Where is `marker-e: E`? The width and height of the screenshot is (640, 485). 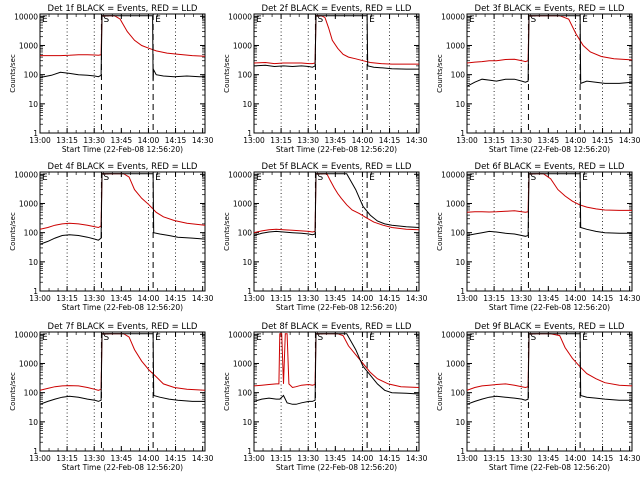 marker-e: E is located at coordinates (158, 20).